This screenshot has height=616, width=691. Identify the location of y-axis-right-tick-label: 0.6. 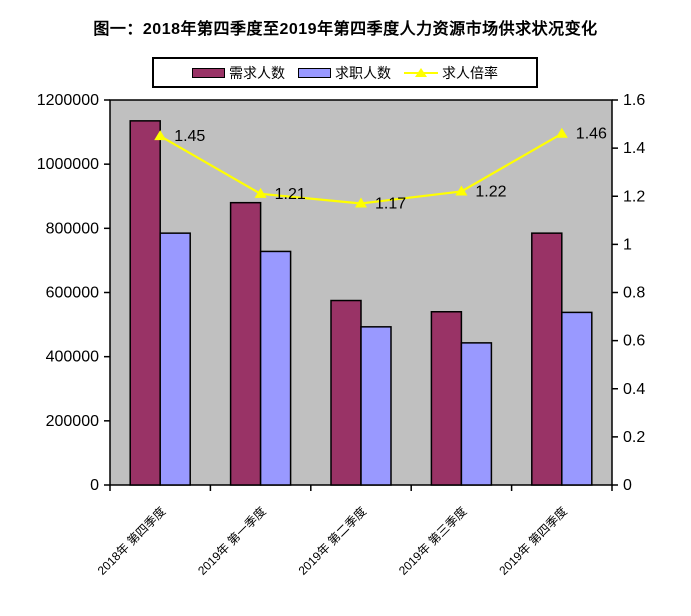
(634, 341).